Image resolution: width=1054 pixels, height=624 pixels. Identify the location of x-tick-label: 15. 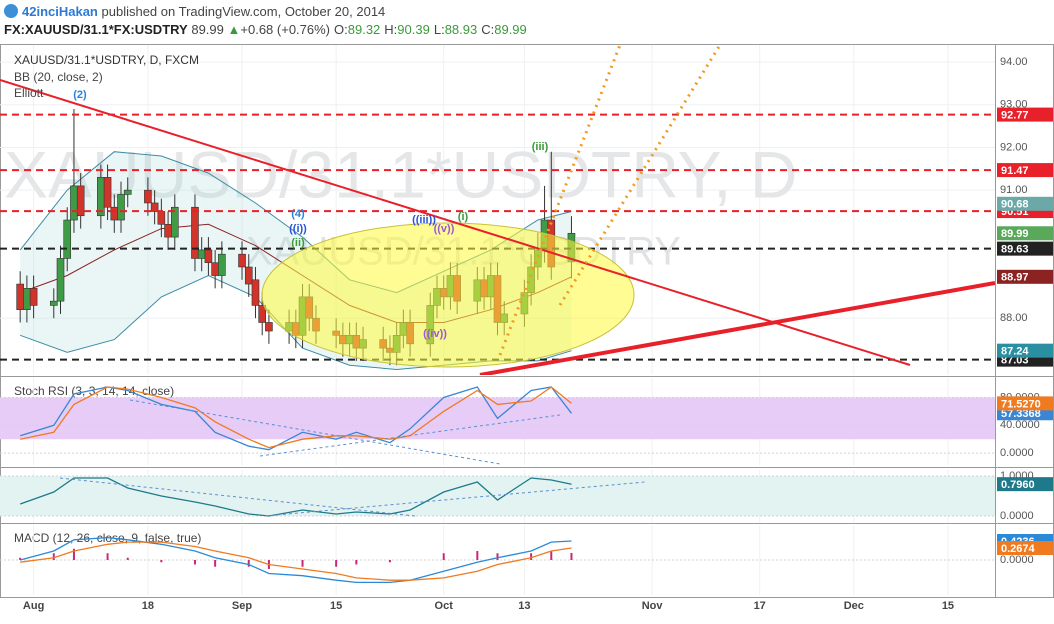
(948, 606).